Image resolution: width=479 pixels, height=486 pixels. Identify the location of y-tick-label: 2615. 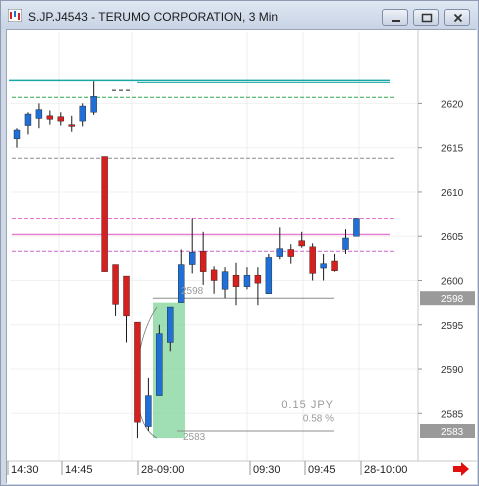
(452, 149).